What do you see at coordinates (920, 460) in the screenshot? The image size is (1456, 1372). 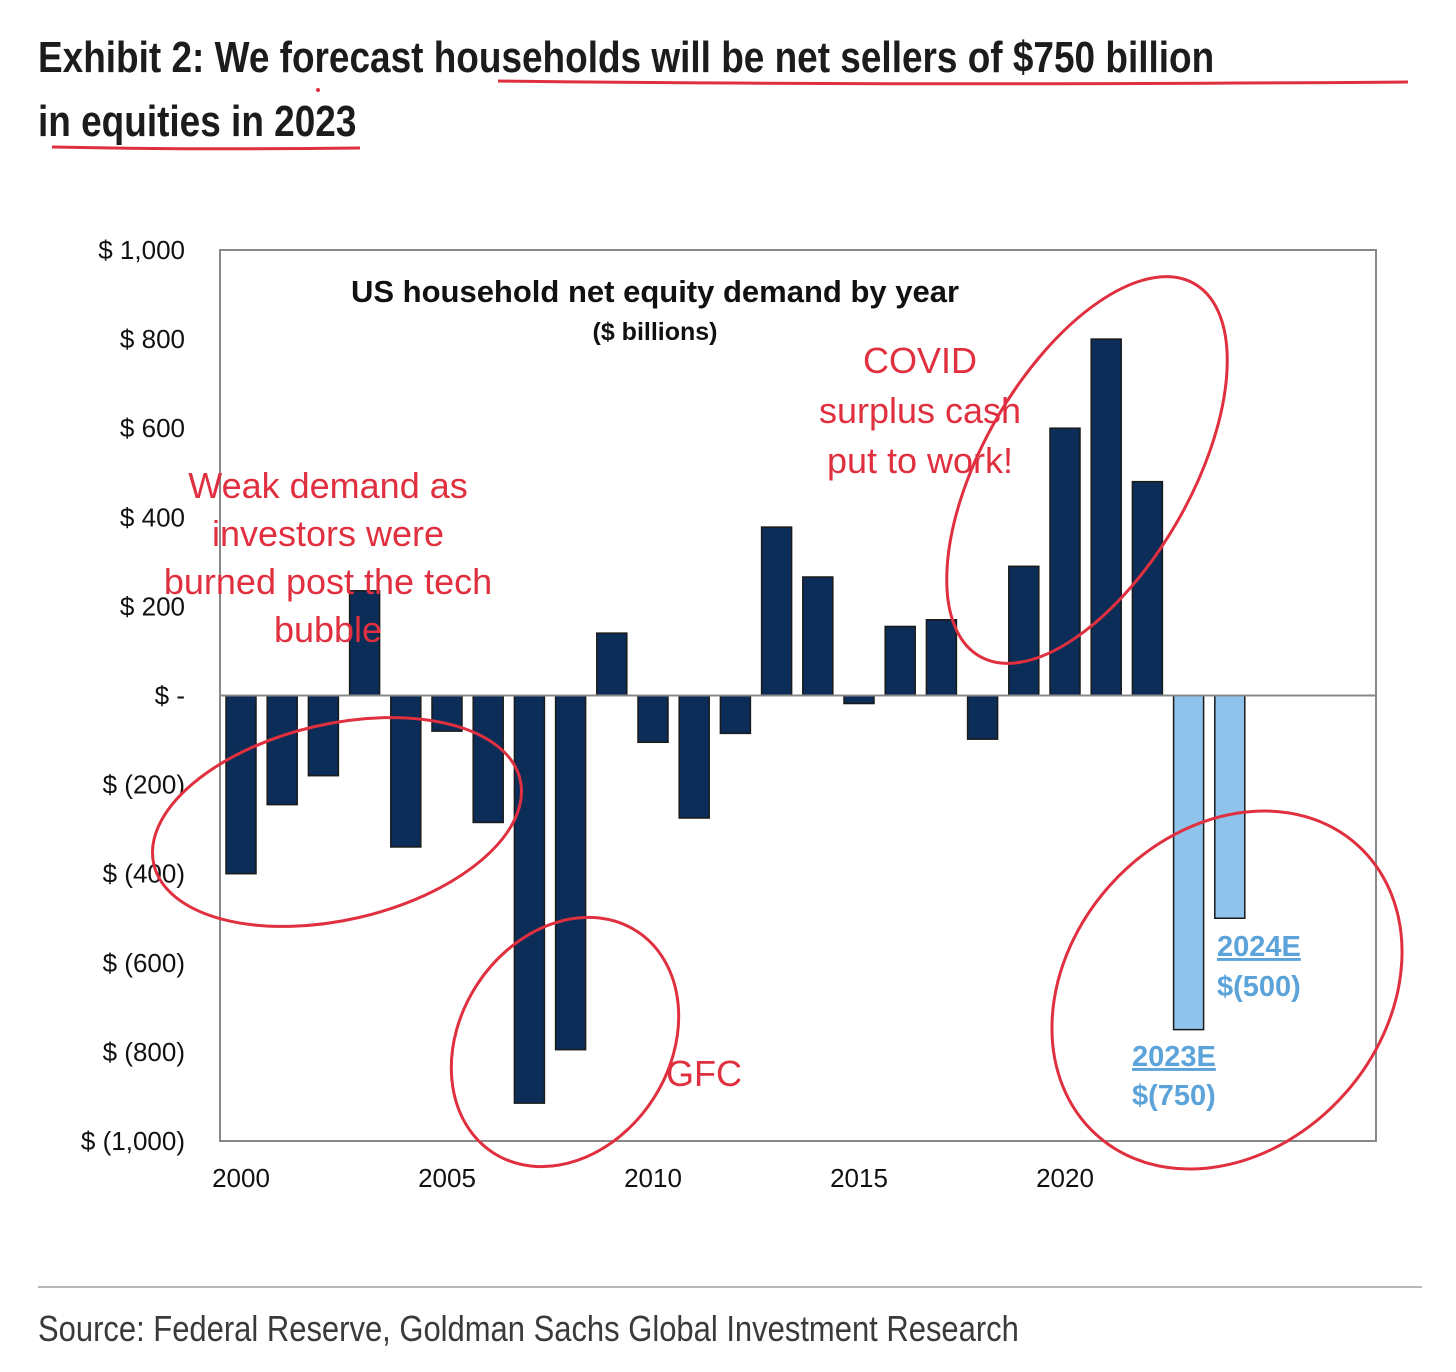 I see `annotation-line: put to work!` at bounding box center [920, 460].